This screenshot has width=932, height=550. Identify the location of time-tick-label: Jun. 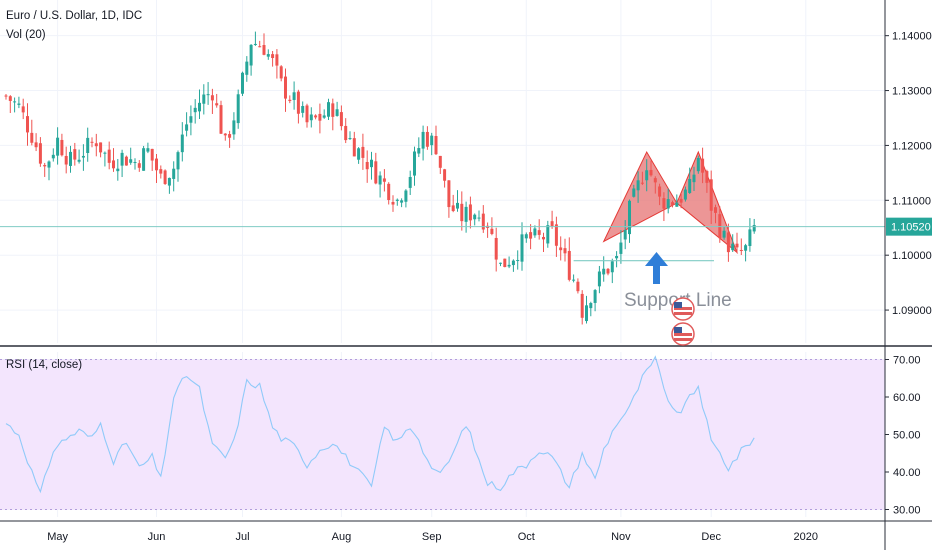
(157, 537).